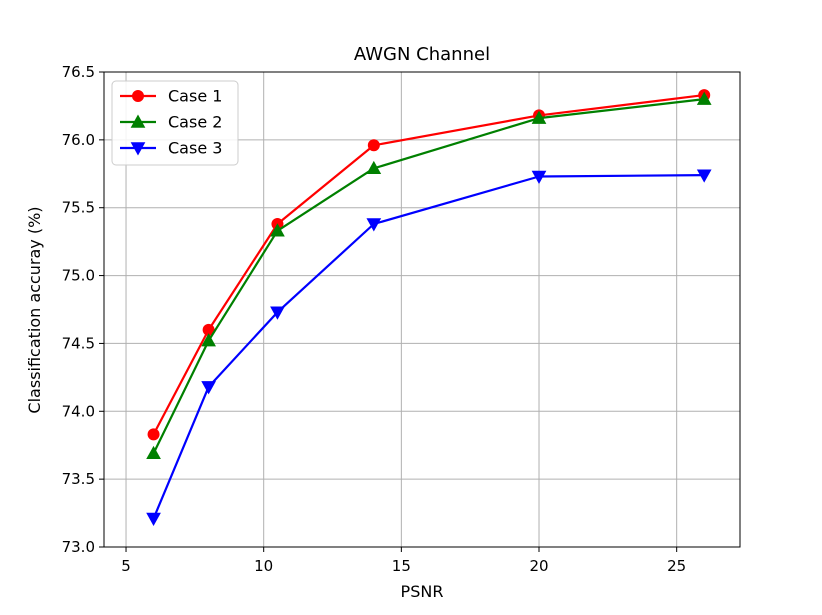 The width and height of the screenshot is (822, 615). What do you see at coordinates (401, 566) in the screenshot?
I see `x-tick-label: 15` at bounding box center [401, 566].